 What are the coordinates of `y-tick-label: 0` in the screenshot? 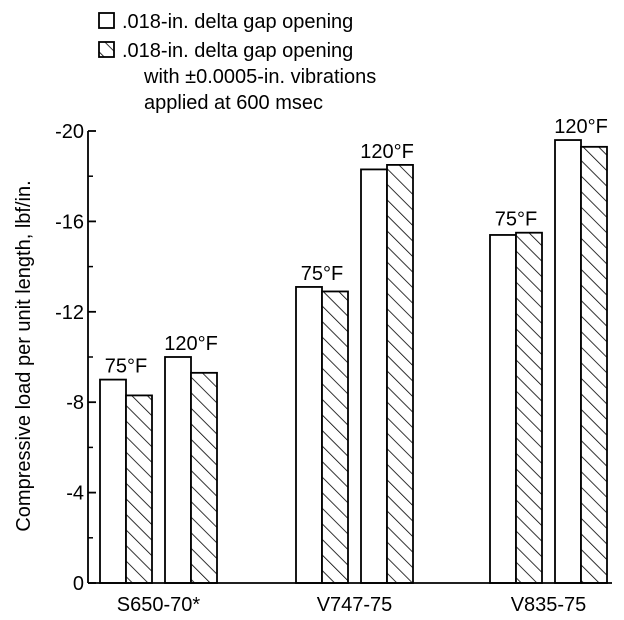 It's located at (78, 584).